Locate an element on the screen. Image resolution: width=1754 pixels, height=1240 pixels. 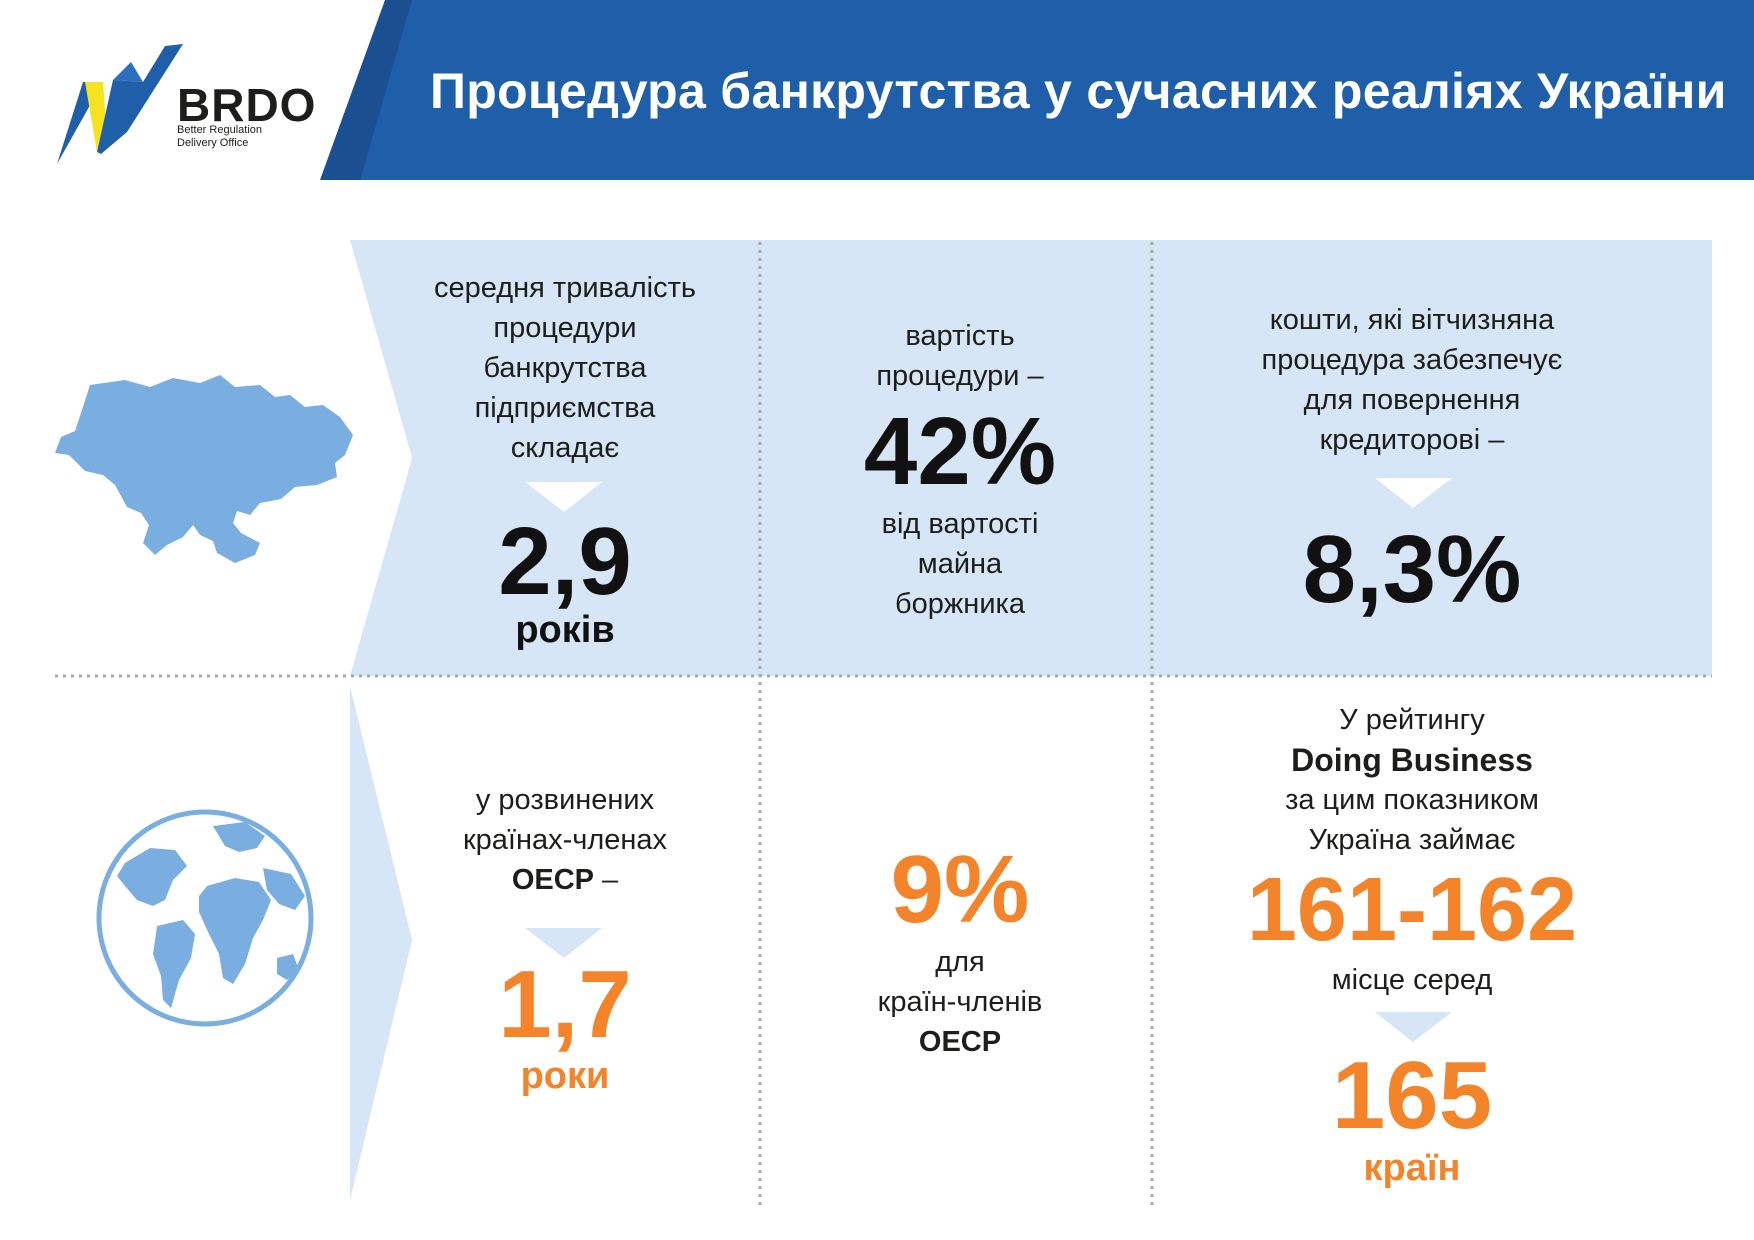
header-band is located at coordinates (877, 90).